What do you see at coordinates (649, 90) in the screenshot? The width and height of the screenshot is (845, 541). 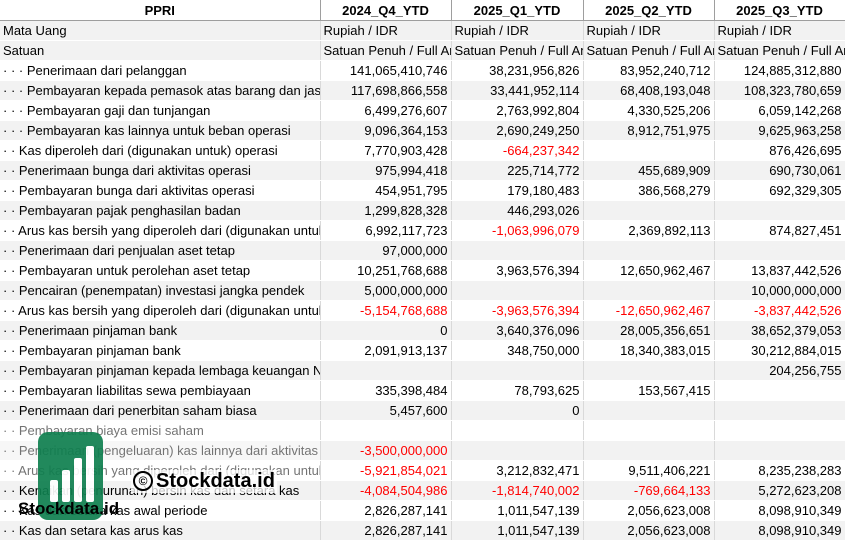 I see `table-cell: 68,408,193,048` at bounding box center [649, 90].